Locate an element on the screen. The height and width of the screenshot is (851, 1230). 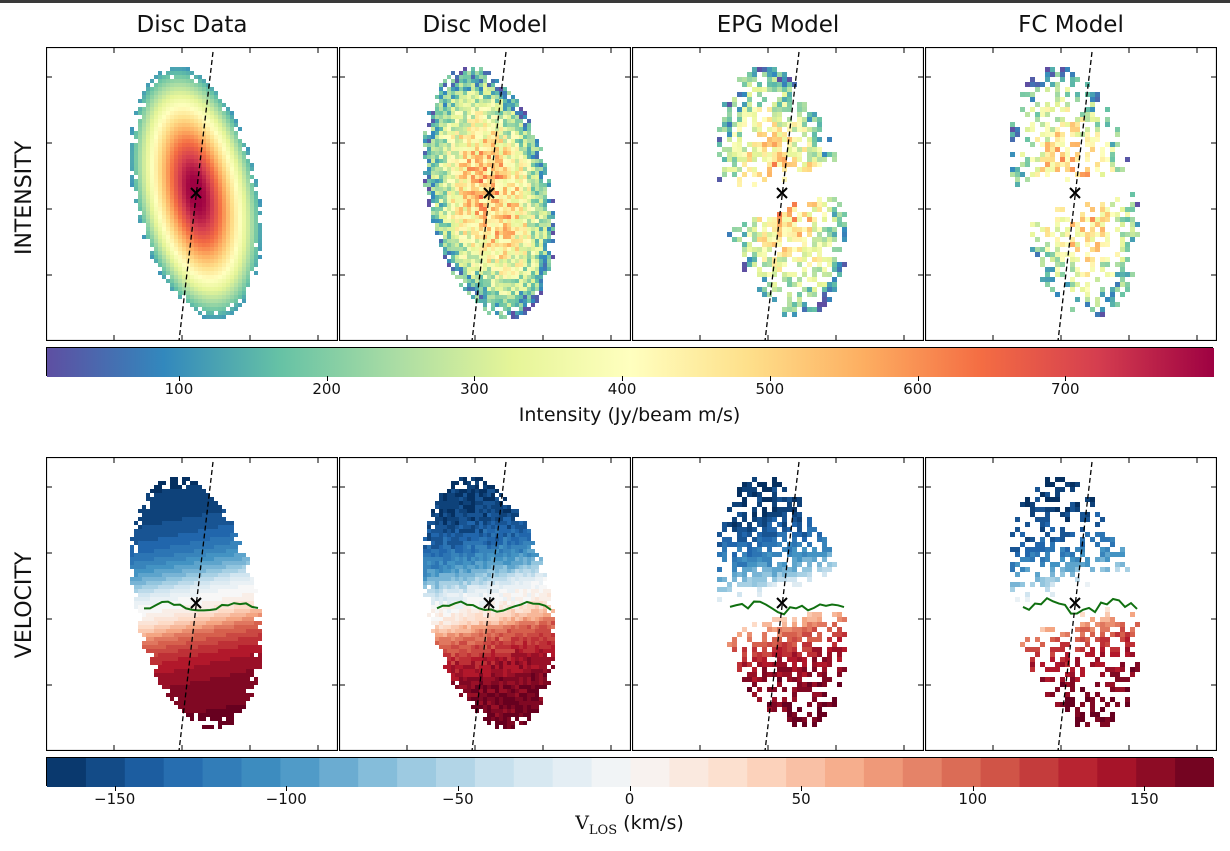
intensity-fc-model-center-marker is located at coordinates (1075, 193).